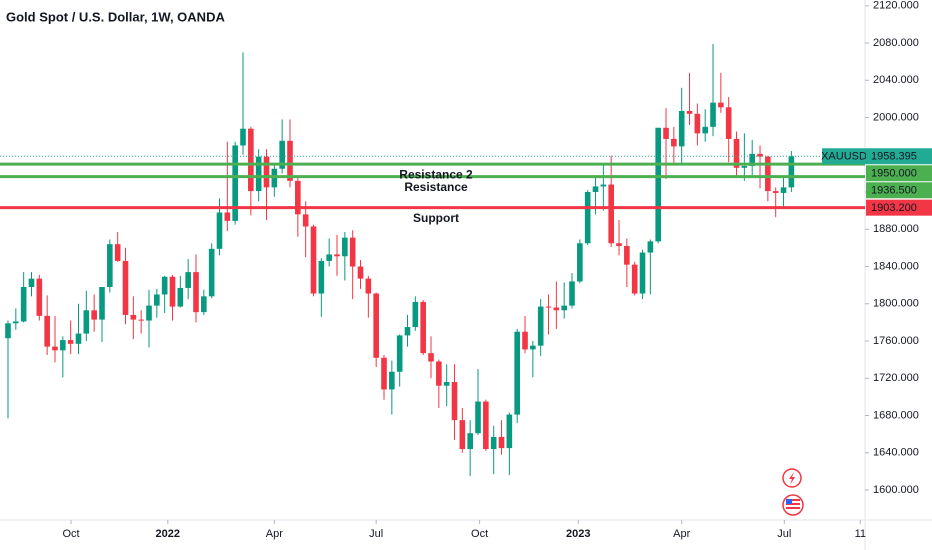  I want to click on price-label: 1958.395, so click(894, 157).